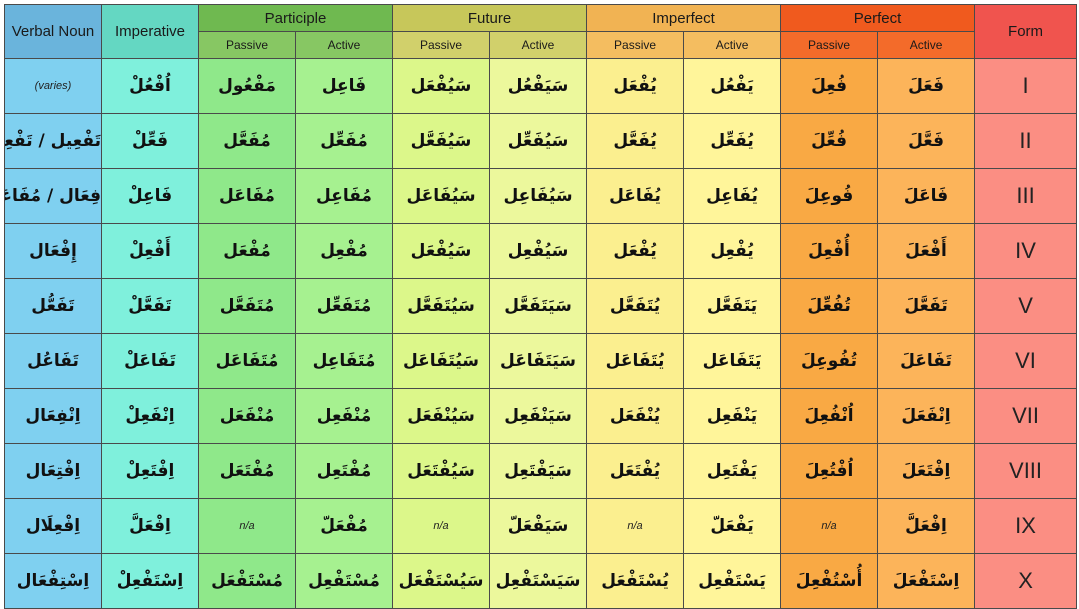 The height and width of the screenshot is (609, 1079). I want to click on header-imperfect: Imperfect, so click(684, 18).